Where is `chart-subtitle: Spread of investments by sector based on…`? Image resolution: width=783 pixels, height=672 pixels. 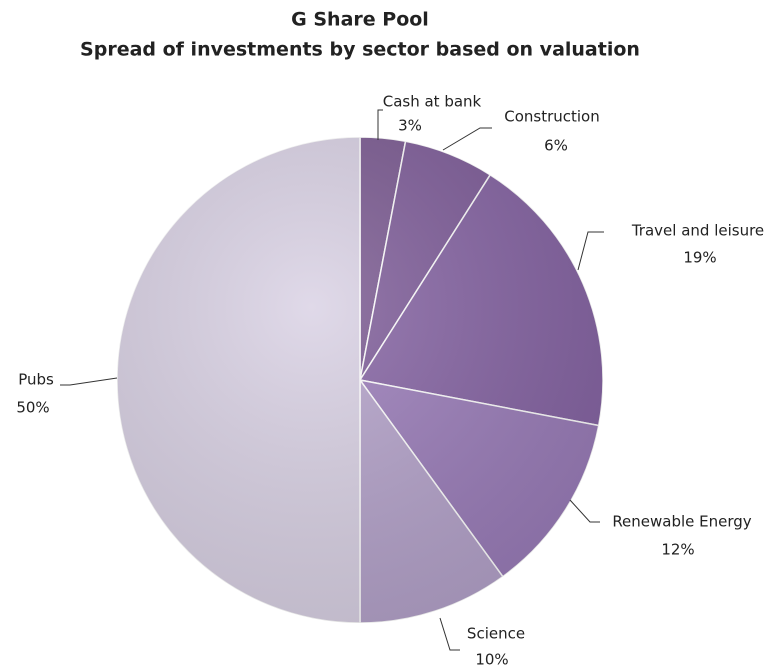
chart-subtitle: Spread of investments by sector based on… is located at coordinates (360, 50).